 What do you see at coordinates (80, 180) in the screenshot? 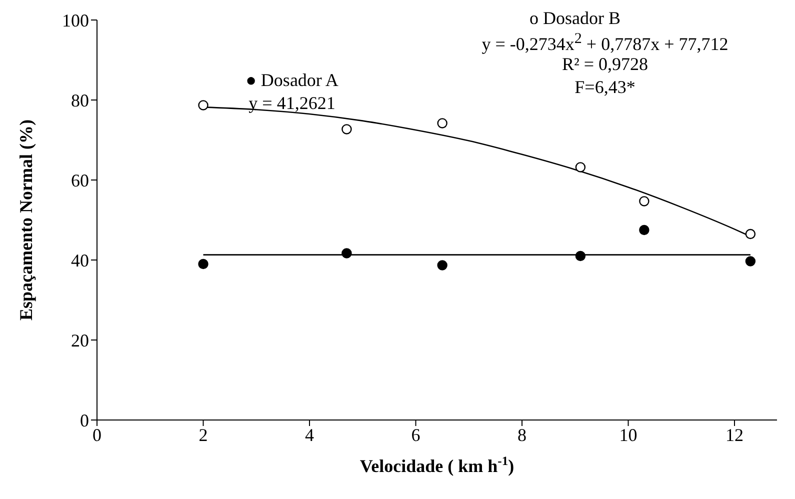
I see `y-tick-label: 60` at bounding box center [80, 180].